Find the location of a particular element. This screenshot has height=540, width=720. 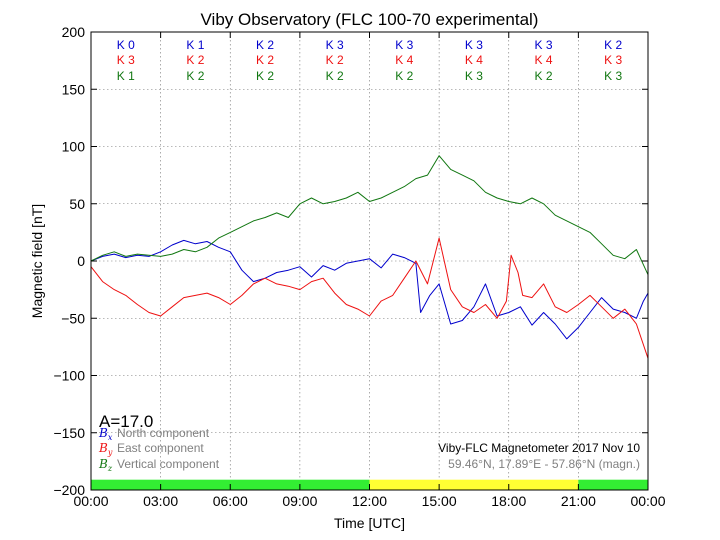

legend-label-east: East component is located at coordinates (160, 448).